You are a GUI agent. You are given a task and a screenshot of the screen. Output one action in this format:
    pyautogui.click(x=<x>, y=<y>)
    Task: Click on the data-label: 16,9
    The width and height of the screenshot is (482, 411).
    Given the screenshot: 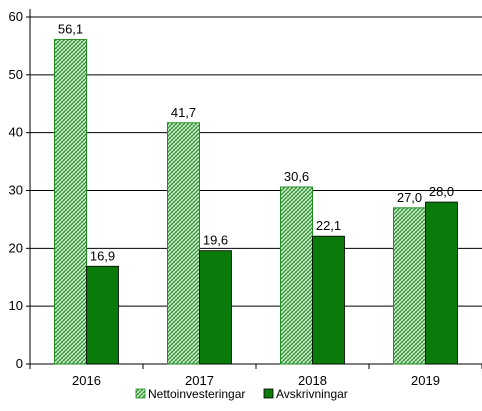 What is the action you would take?
    pyautogui.click(x=102, y=255)
    